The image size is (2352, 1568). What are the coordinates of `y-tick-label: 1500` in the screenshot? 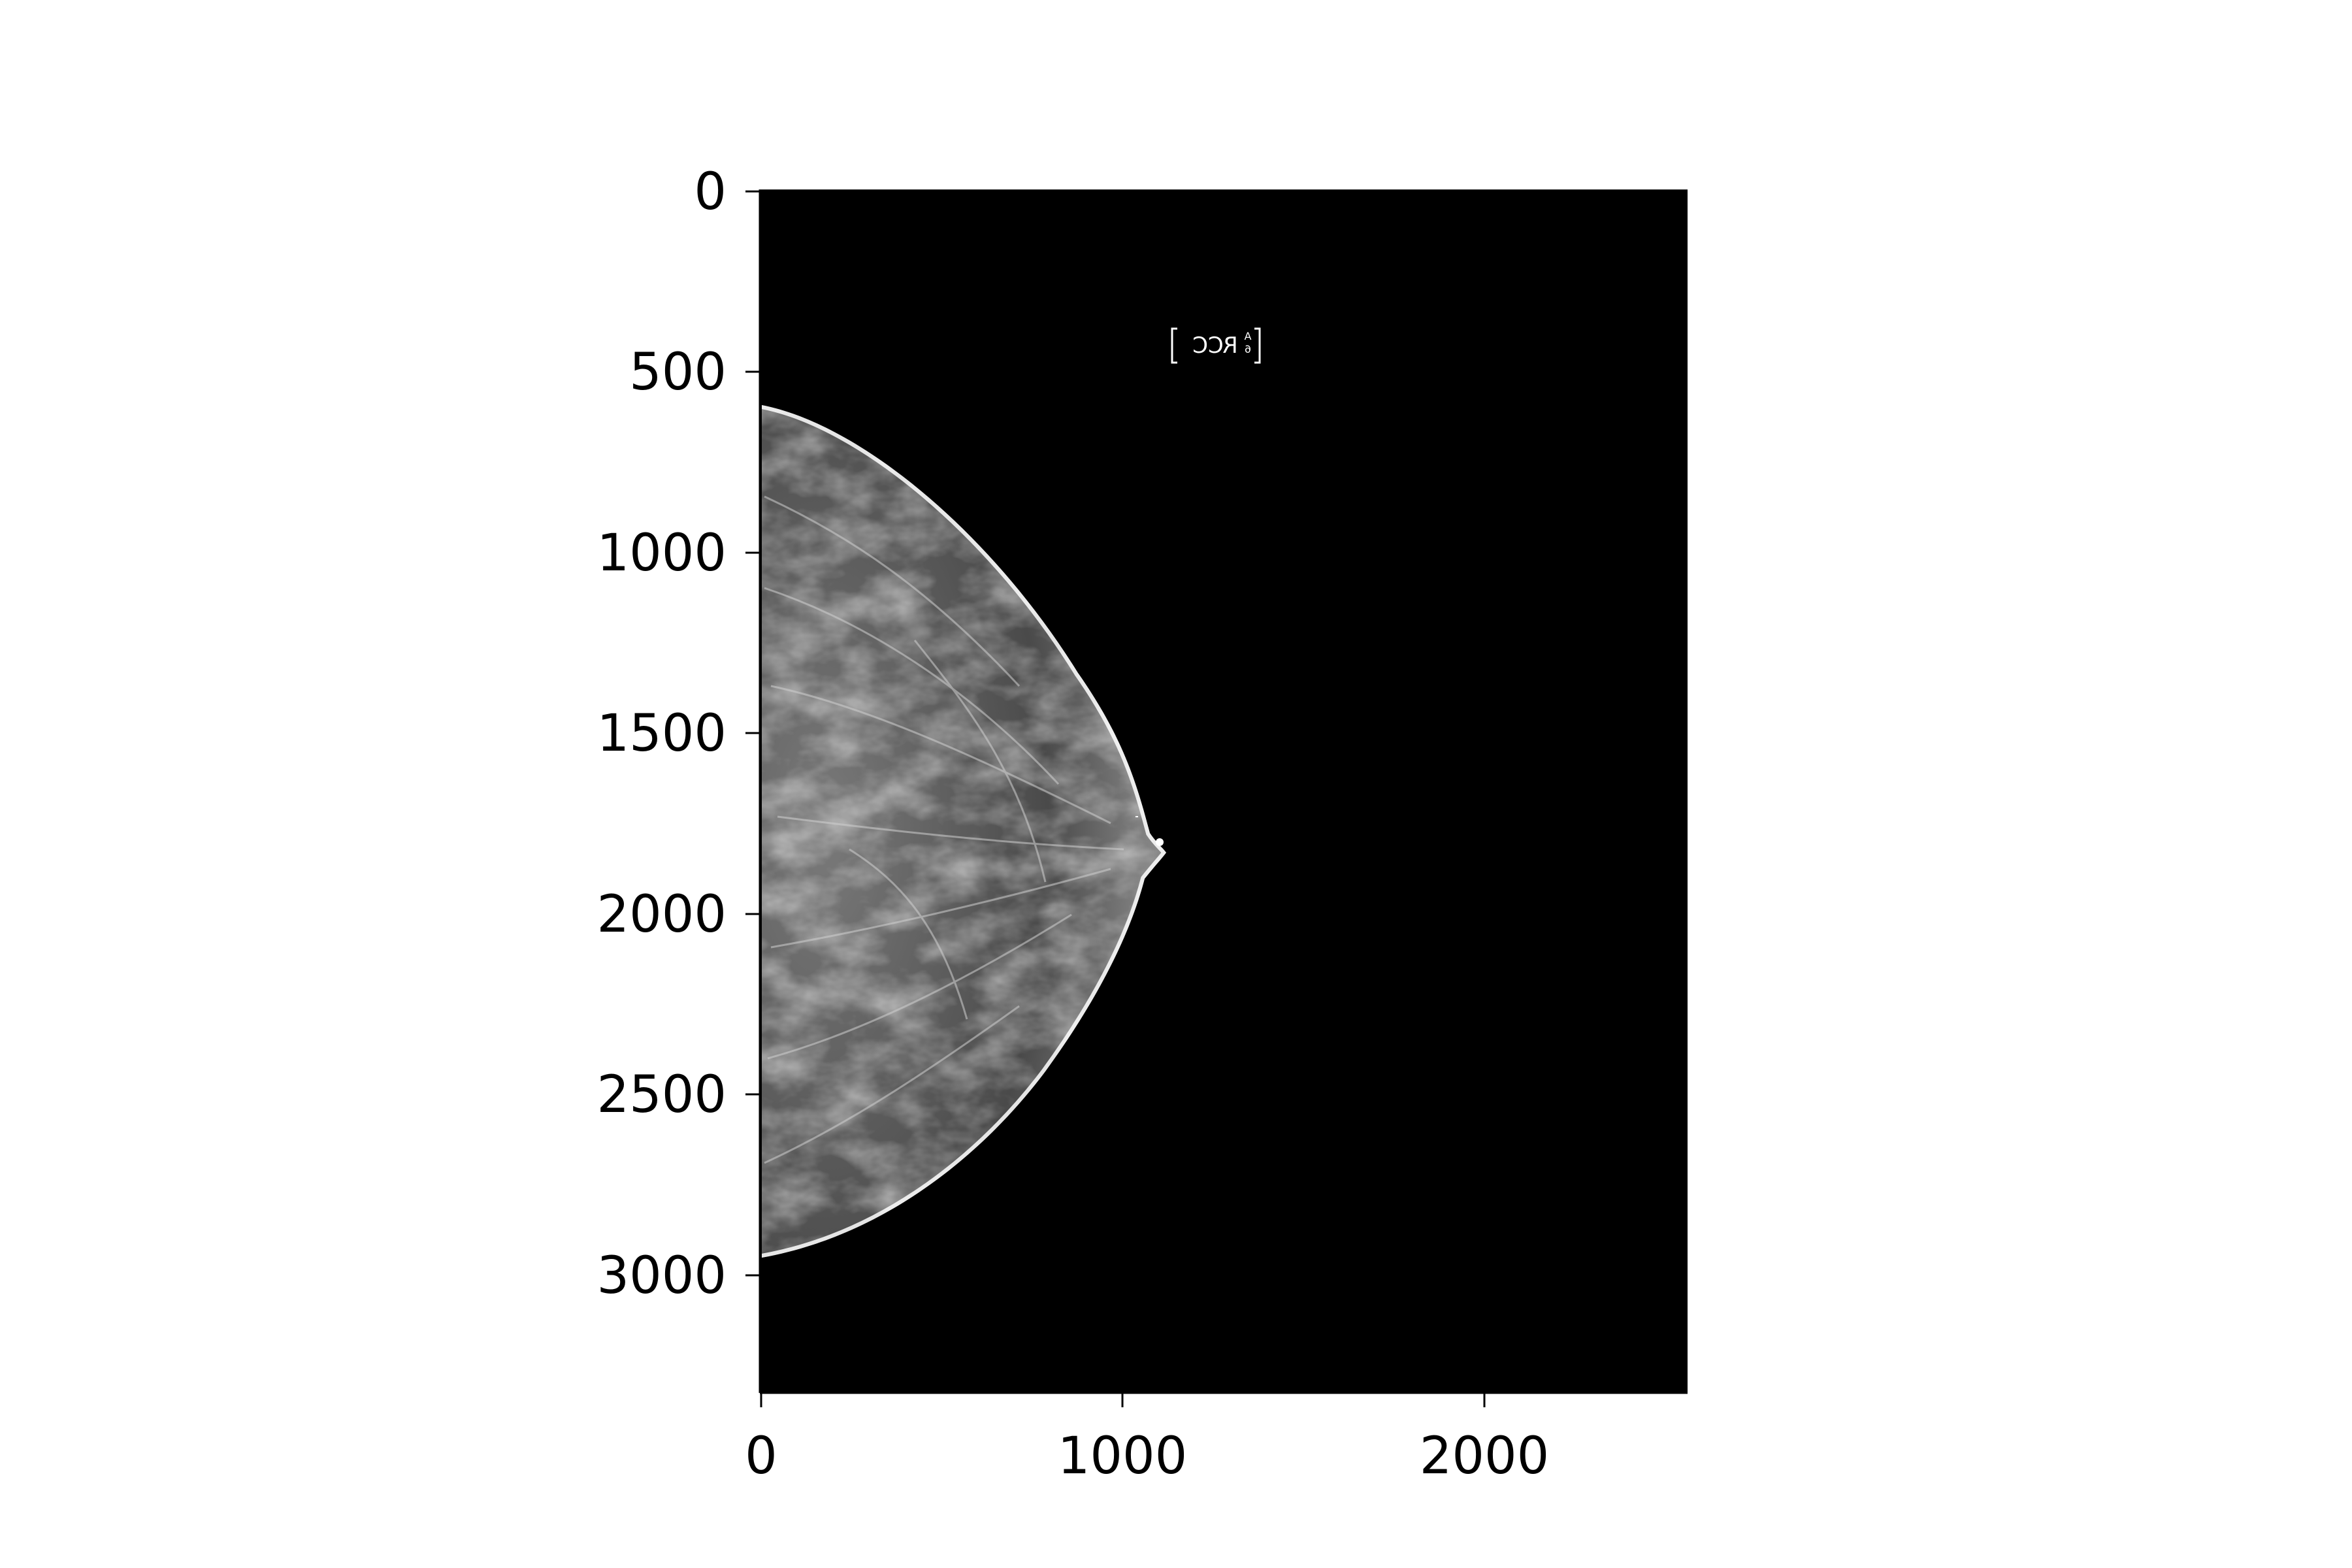 It's located at (661, 733).